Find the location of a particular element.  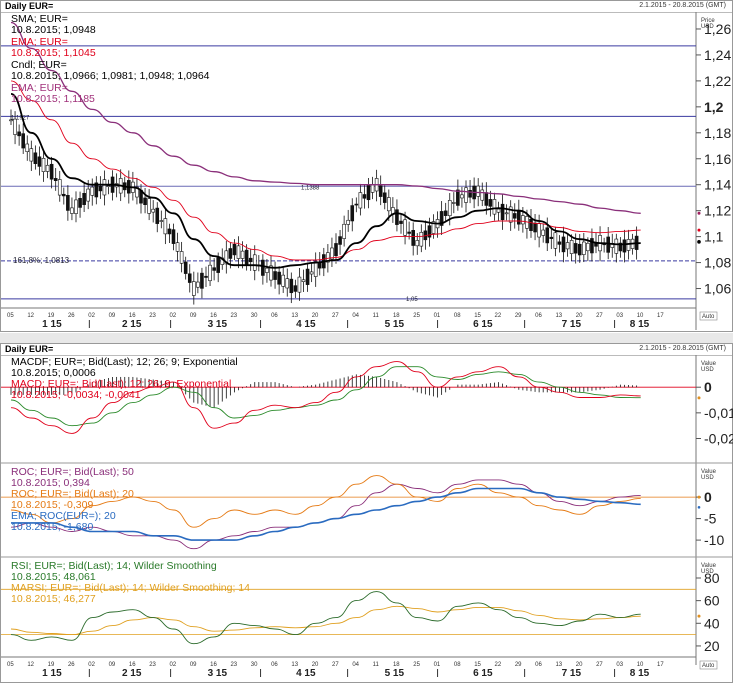

x-day-tick: 30 is located at coordinates (254, 316).